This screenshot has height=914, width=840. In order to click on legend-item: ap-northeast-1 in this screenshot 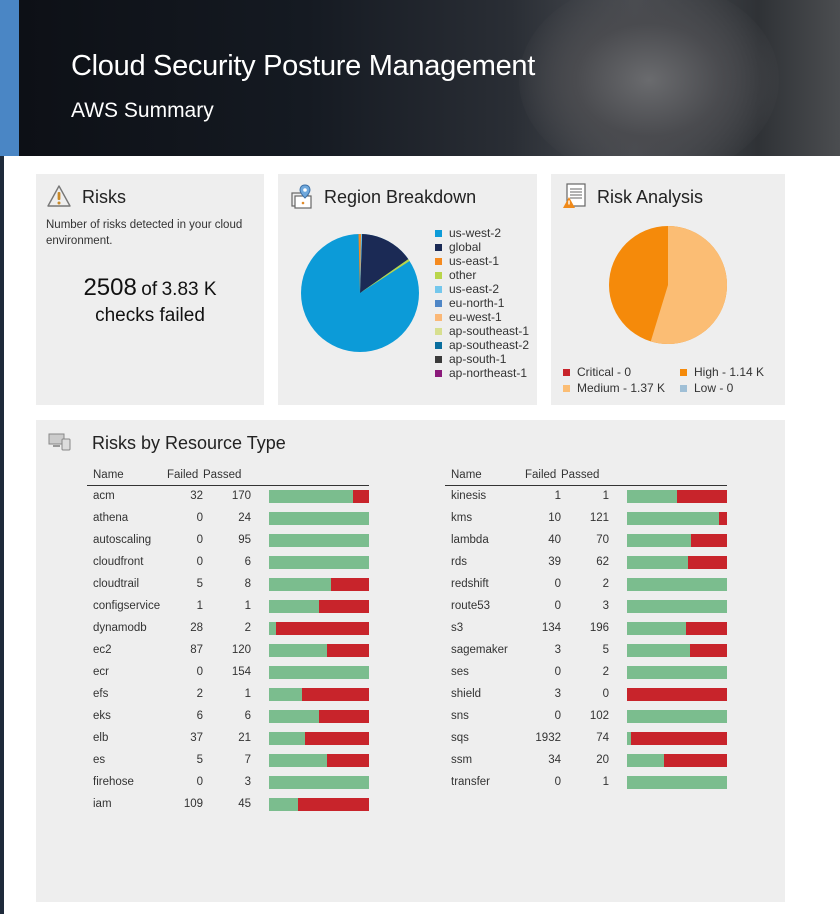, I will do `click(482, 373)`.